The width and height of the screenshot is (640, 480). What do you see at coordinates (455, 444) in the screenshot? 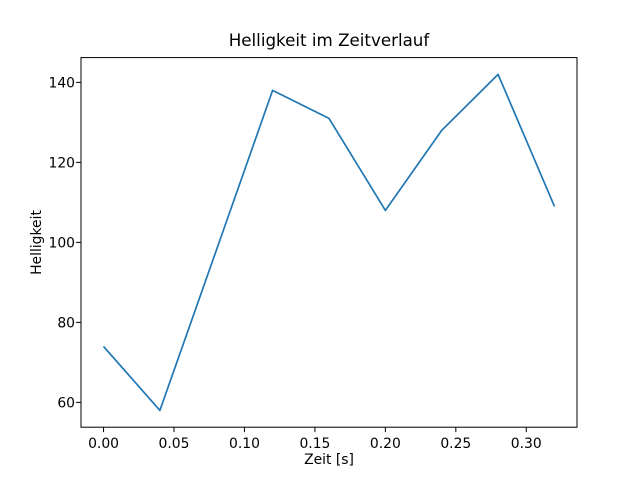
I see `x-tick-label: 0.25` at bounding box center [455, 444].